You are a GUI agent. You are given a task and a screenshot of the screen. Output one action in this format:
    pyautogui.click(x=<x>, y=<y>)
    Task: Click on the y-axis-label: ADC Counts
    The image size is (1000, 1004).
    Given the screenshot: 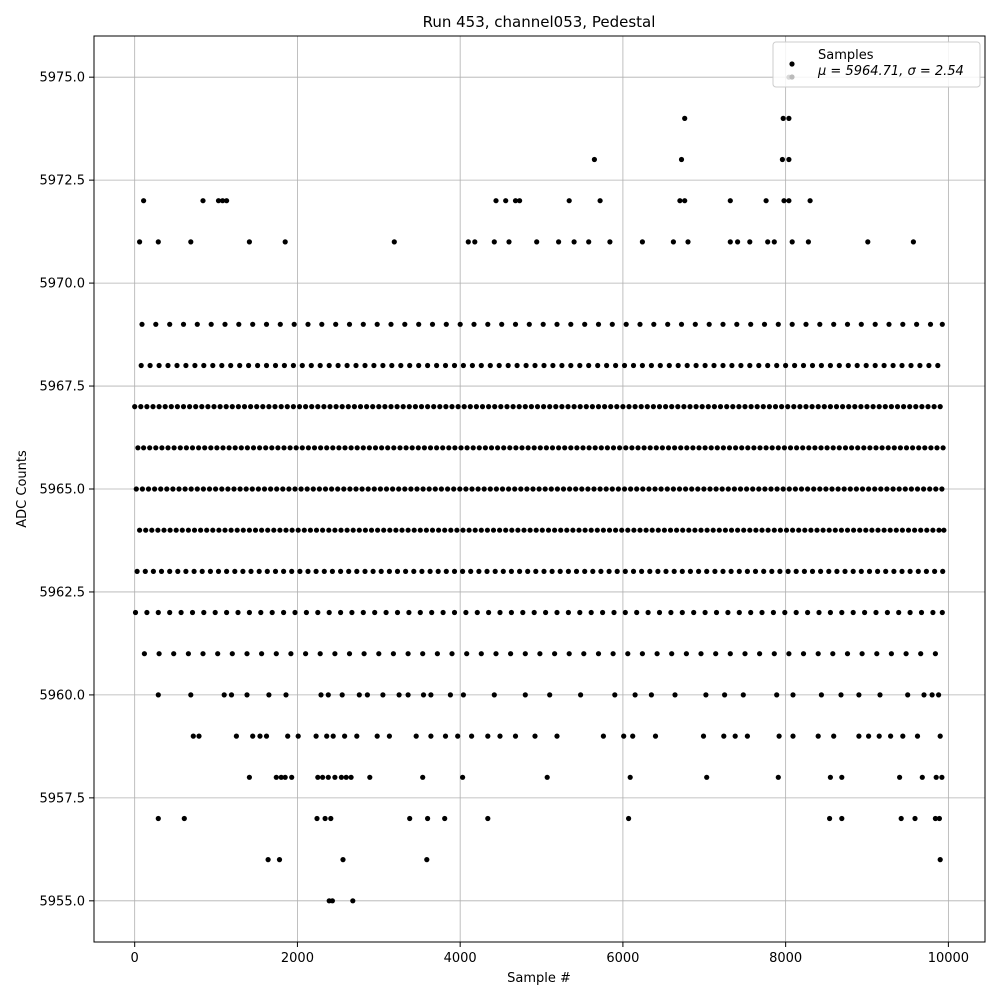 What is the action you would take?
    pyautogui.click(x=22, y=489)
    